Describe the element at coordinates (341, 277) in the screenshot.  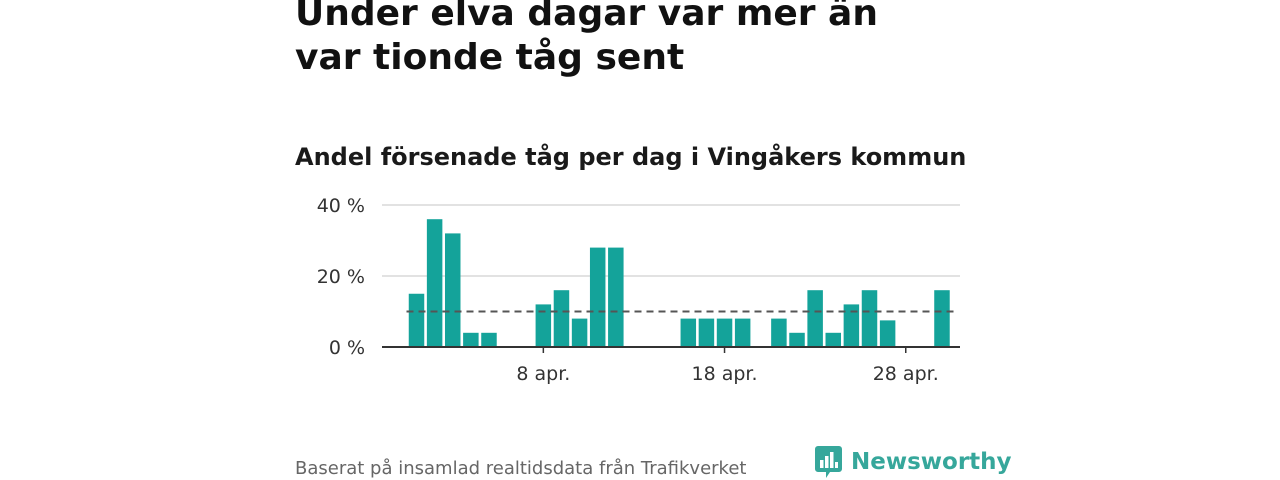
I see `y-tick-label: 20 %` at that location.